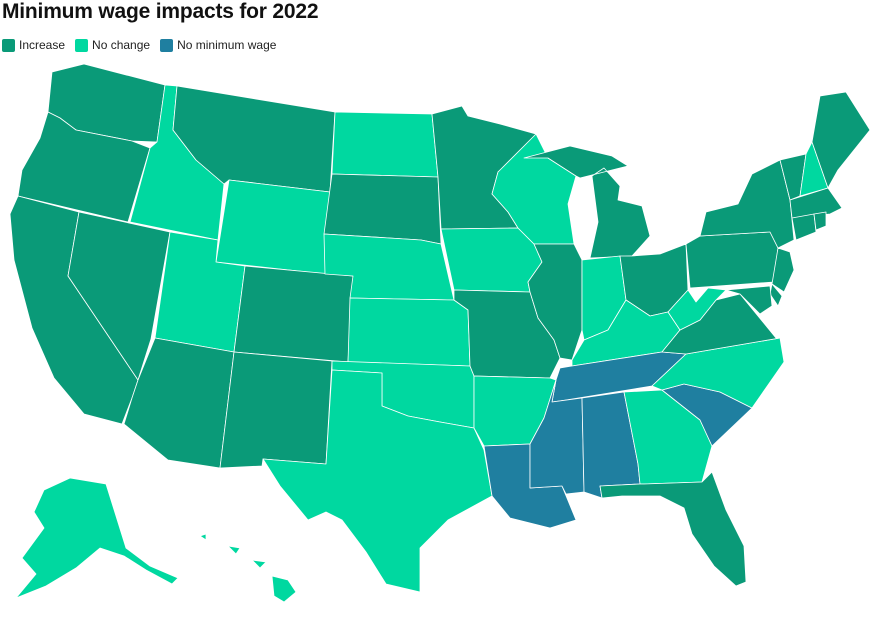  Describe the element at coordinates (409, 332) in the screenshot. I see `state-kansas` at that location.